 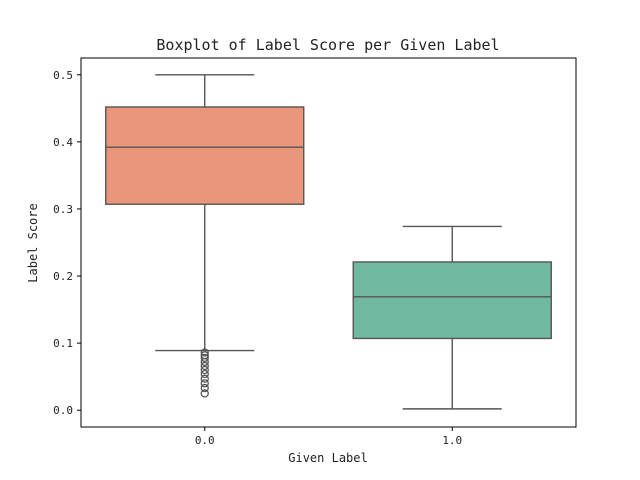 What do you see at coordinates (328, 437) in the screenshot?
I see `x-axis: 0.0 1.0` at bounding box center [328, 437].